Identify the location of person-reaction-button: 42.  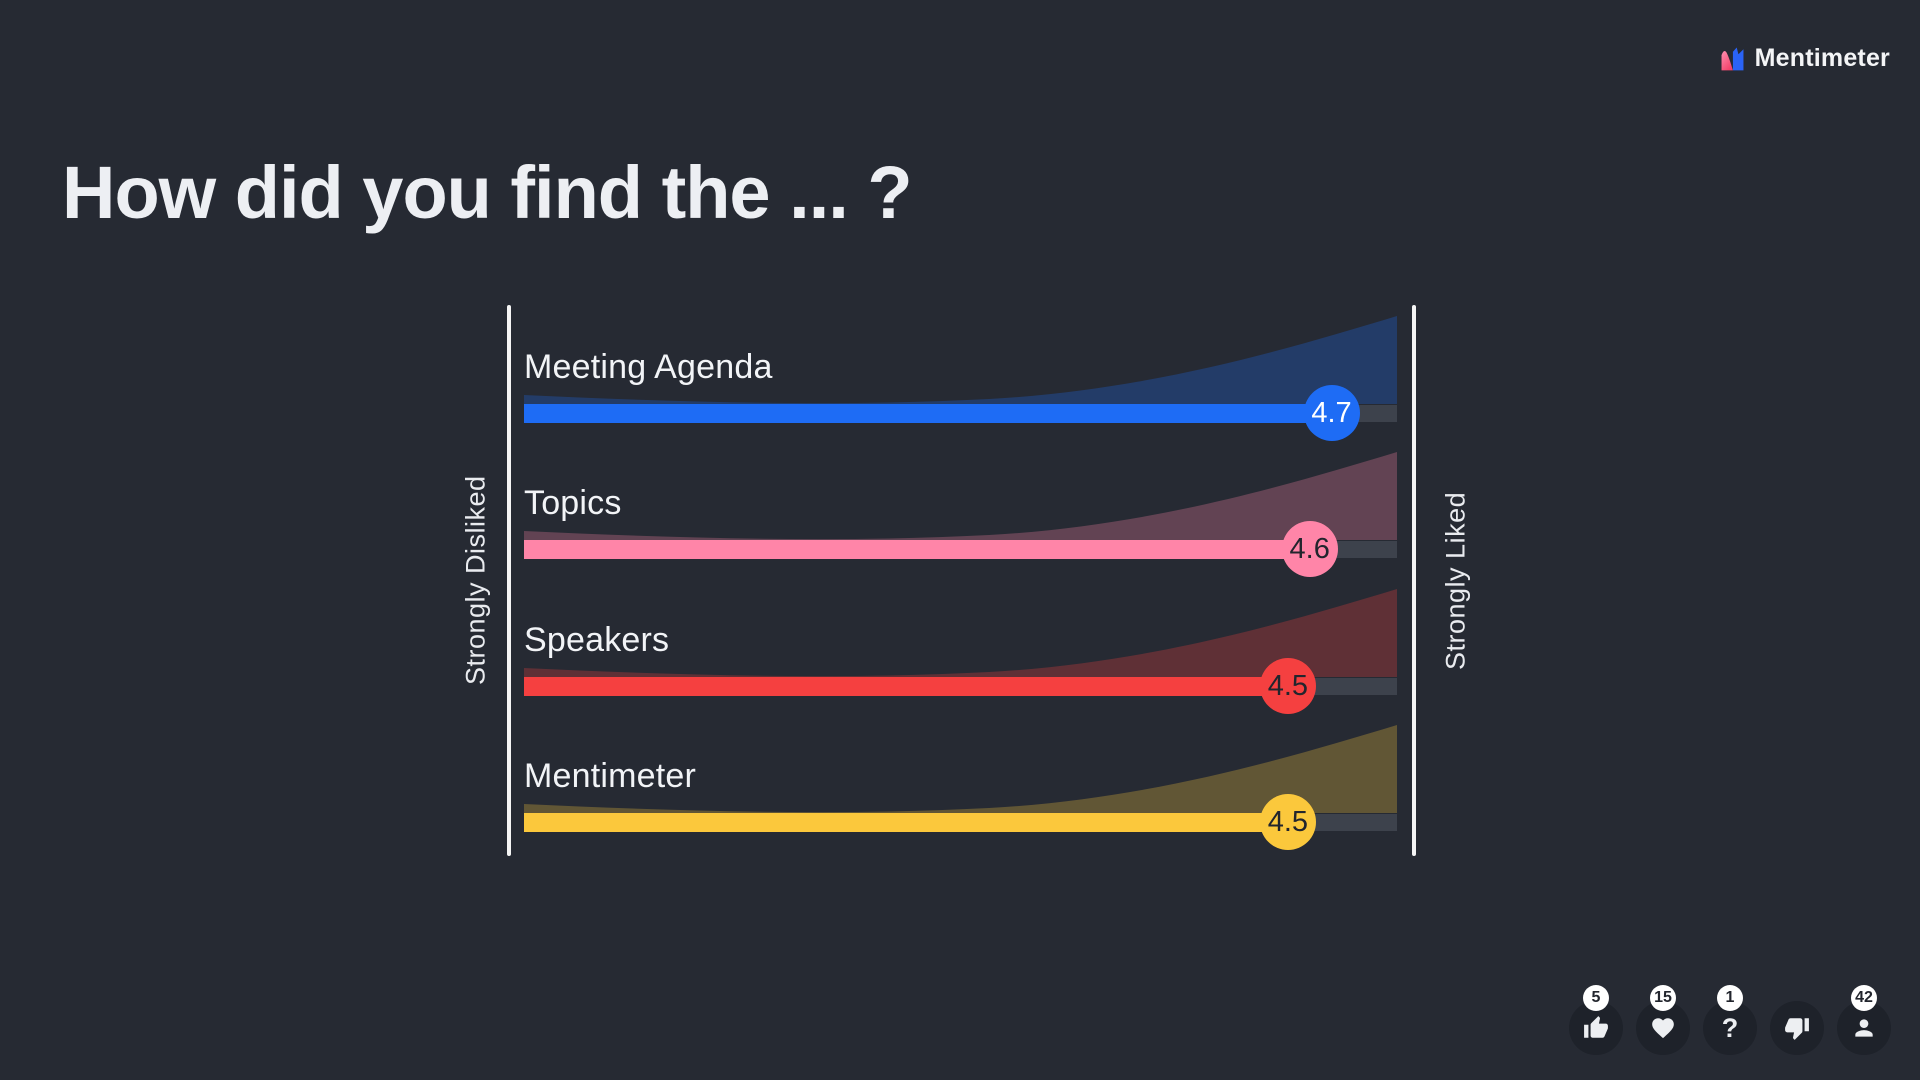
(1864, 1020).